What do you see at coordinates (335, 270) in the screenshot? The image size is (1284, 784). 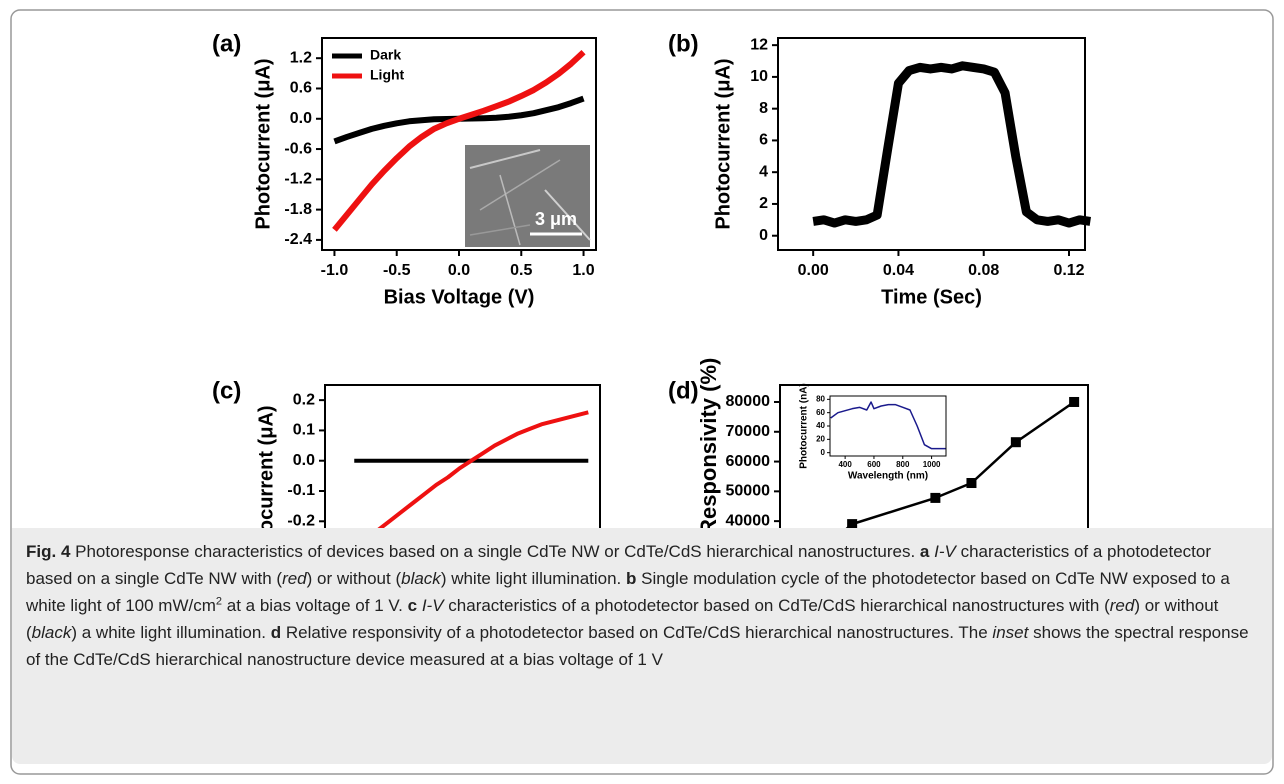 I see `x-tick-label: -1.0` at bounding box center [335, 270].